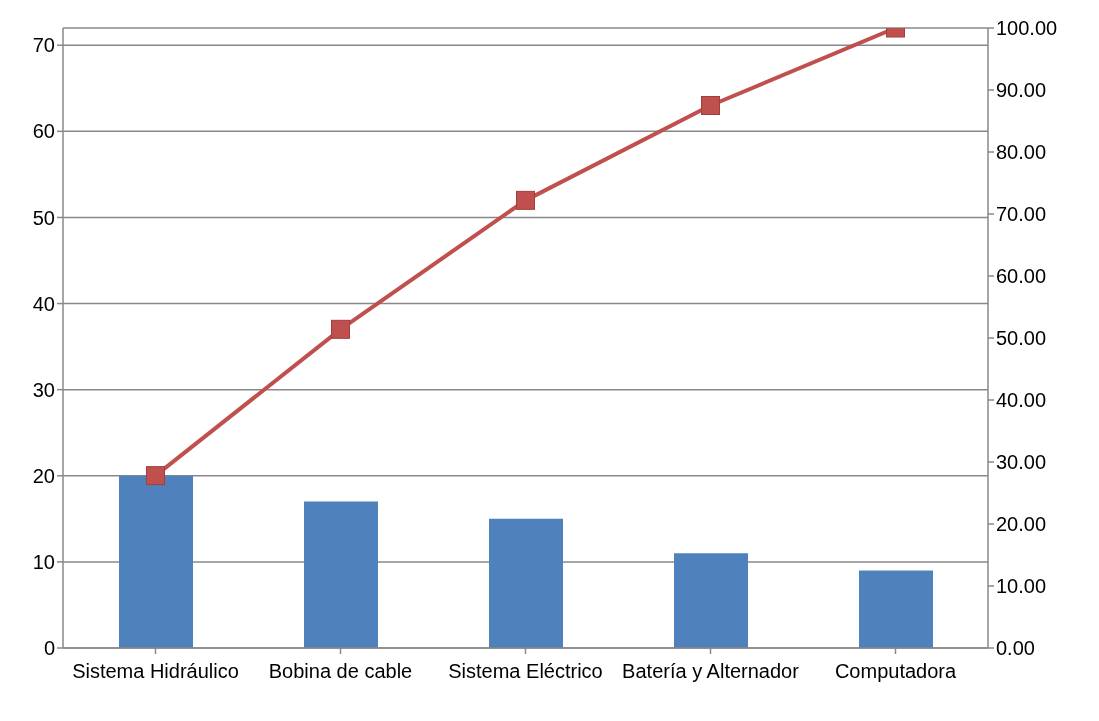 The width and height of the screenshot is (1099, 721). What do you see at coordinates (43, 475) in the screenshot?
I see `y-tick-label: 20` at bounding box center [43, 475].